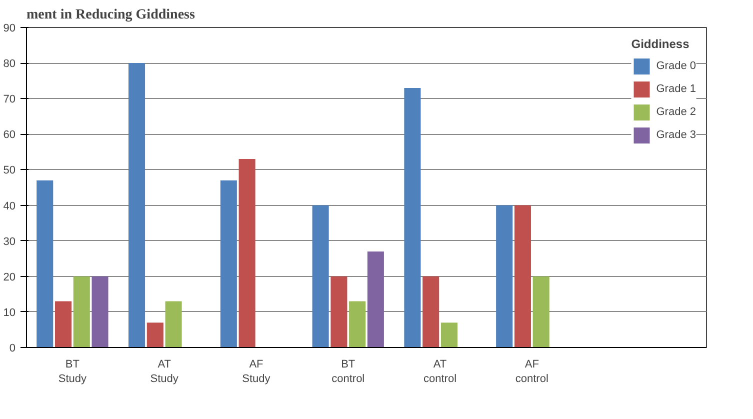 The height and width of the screenshot is (419, 753). I want to click on y-tick-label: 20, so click(9, 277).